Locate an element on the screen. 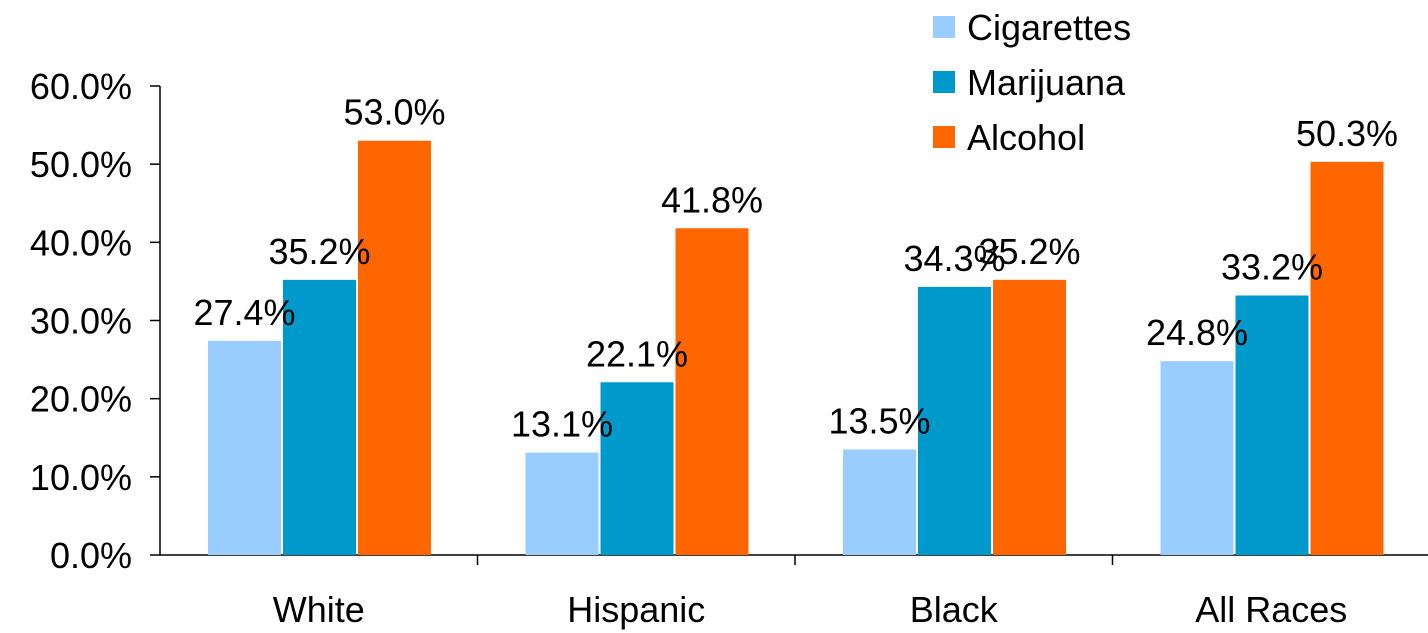 The image size is (1428, 633). y-tick-label: 30.0% is located at coordinates (81, 321).